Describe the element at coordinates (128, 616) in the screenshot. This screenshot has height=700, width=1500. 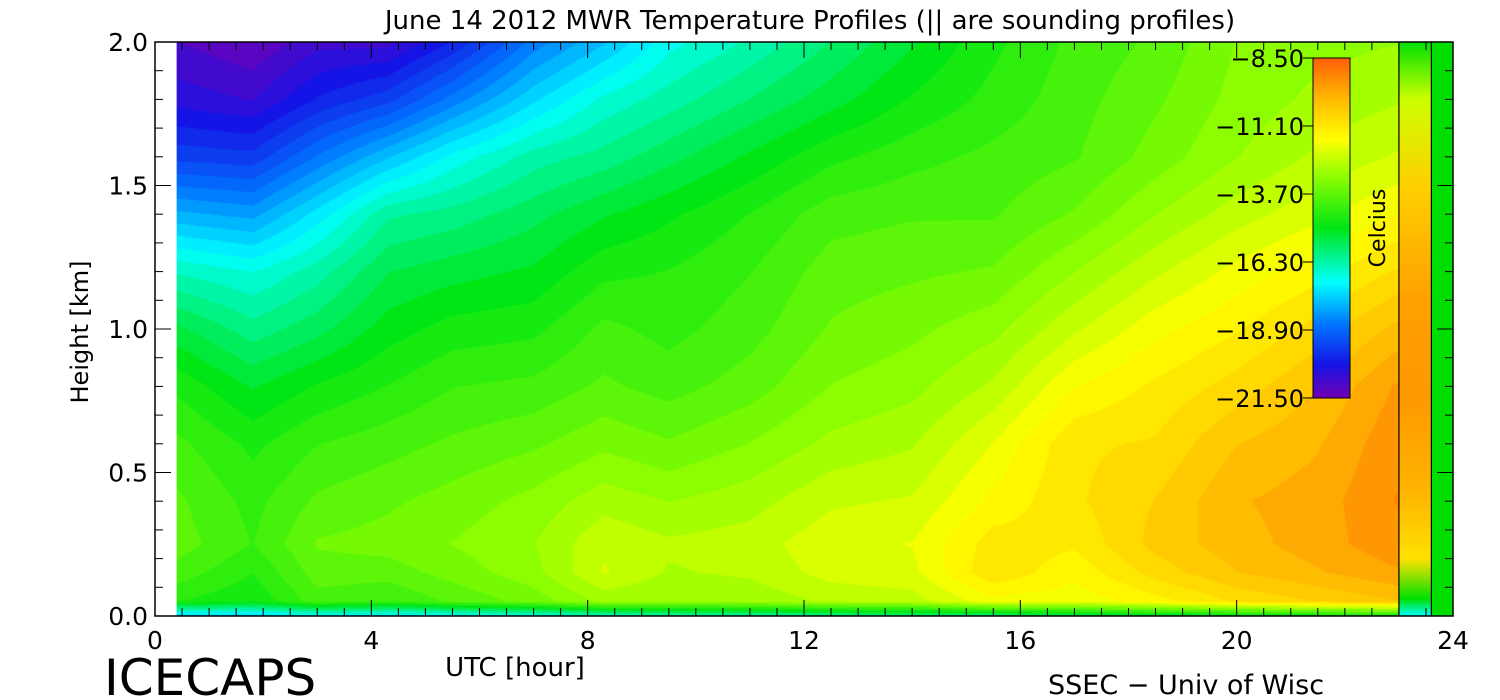
I see `y-tick-label: 0.0` at that location.